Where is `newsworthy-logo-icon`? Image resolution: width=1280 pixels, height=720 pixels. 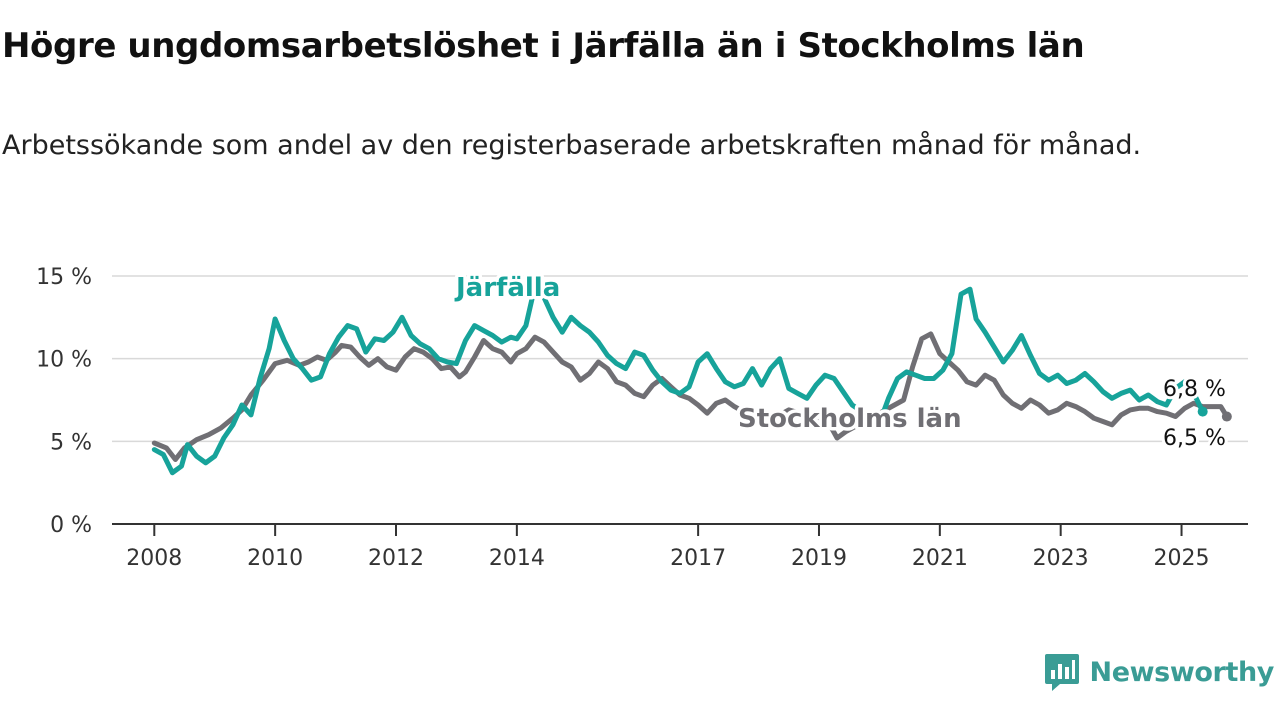
newsworthy-logo-icon is located at coordinates (1061, 672).